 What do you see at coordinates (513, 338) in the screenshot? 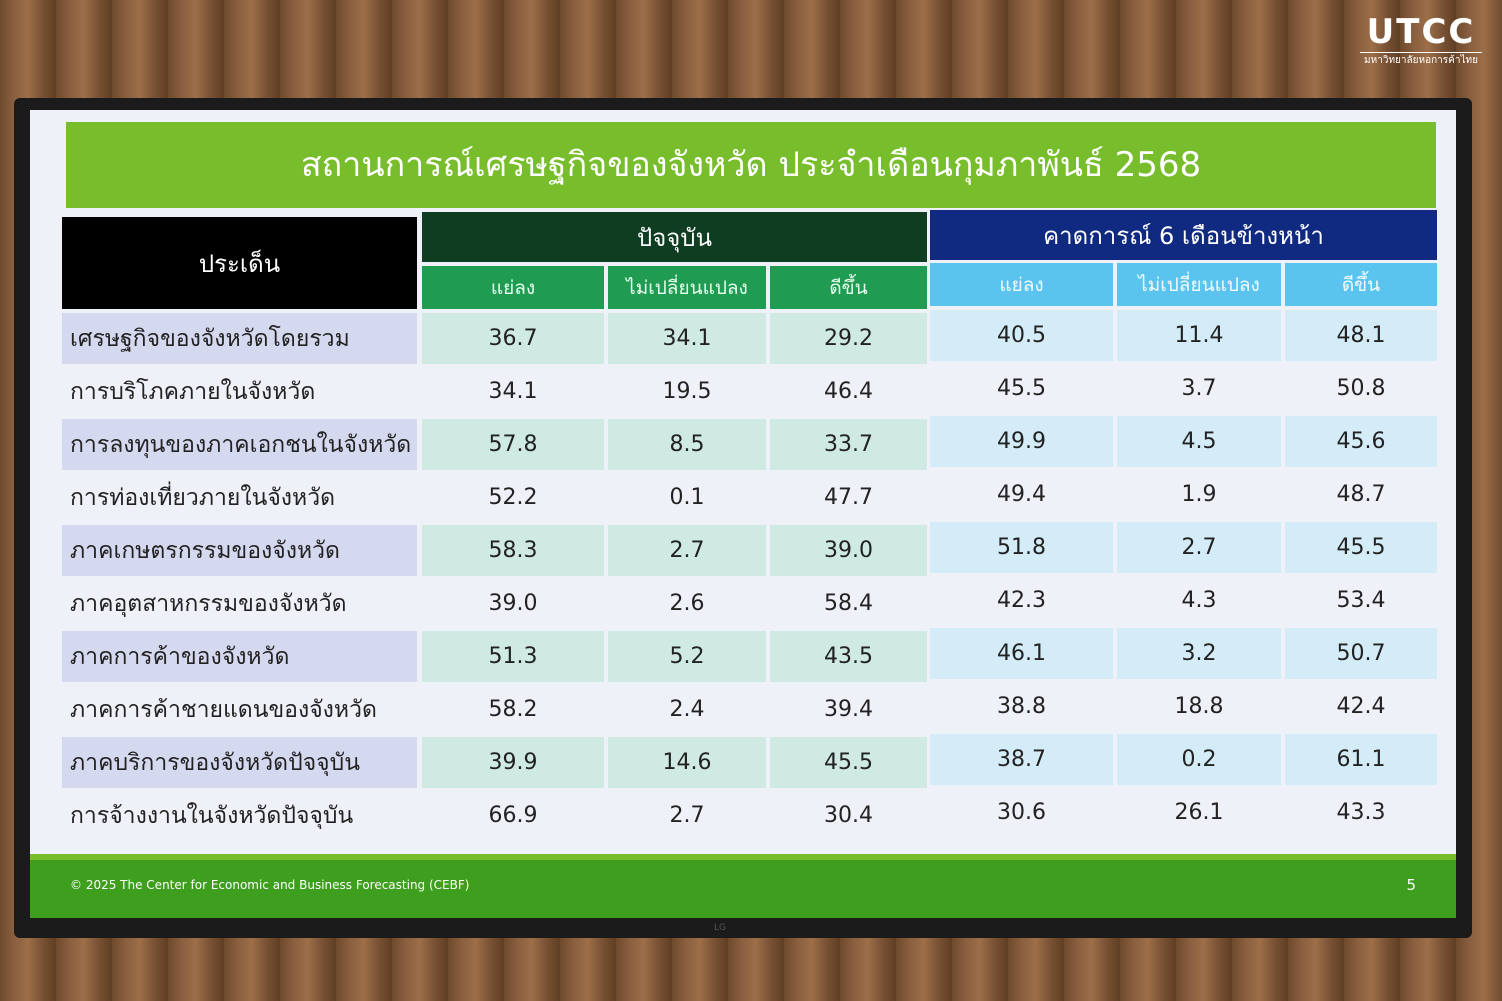
I see `table-cell-current: 36.7` at bounding box center [513, 338].